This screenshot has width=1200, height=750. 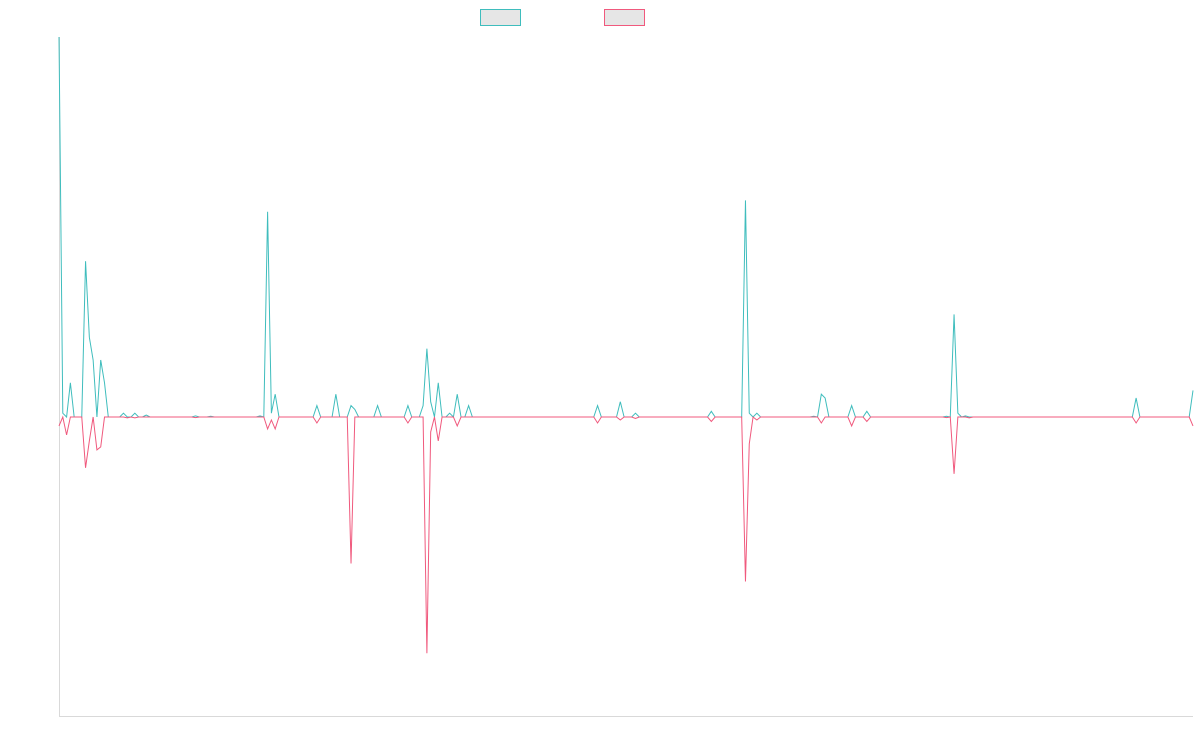 I want to click on legend, so click(x=562, y=17).